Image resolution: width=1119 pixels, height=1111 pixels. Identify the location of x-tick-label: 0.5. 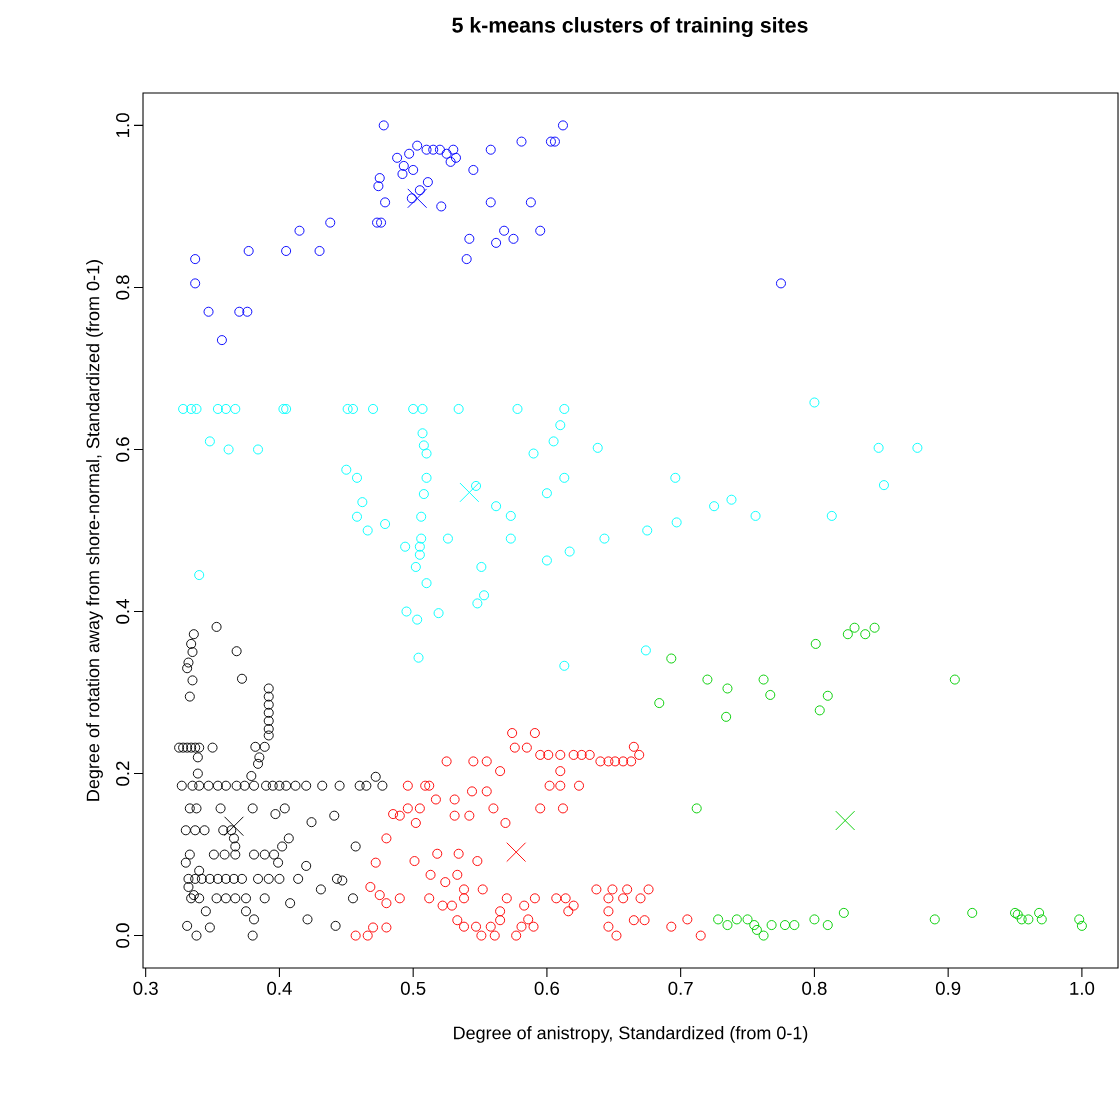
(413, 988).